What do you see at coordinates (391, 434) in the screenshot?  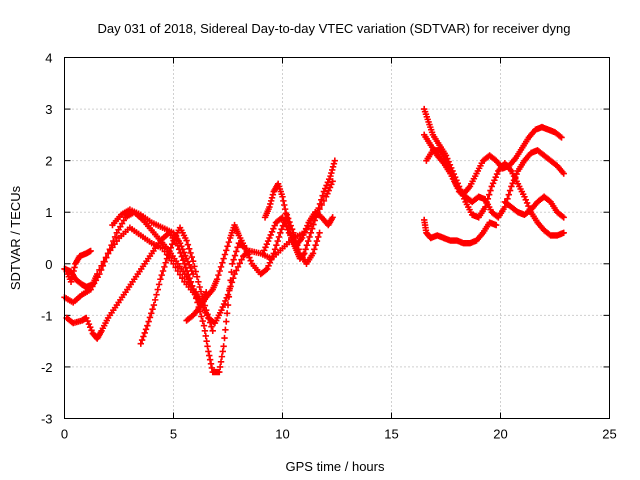 I see `x-tick-label: 15` at bounding box center [391, 434].